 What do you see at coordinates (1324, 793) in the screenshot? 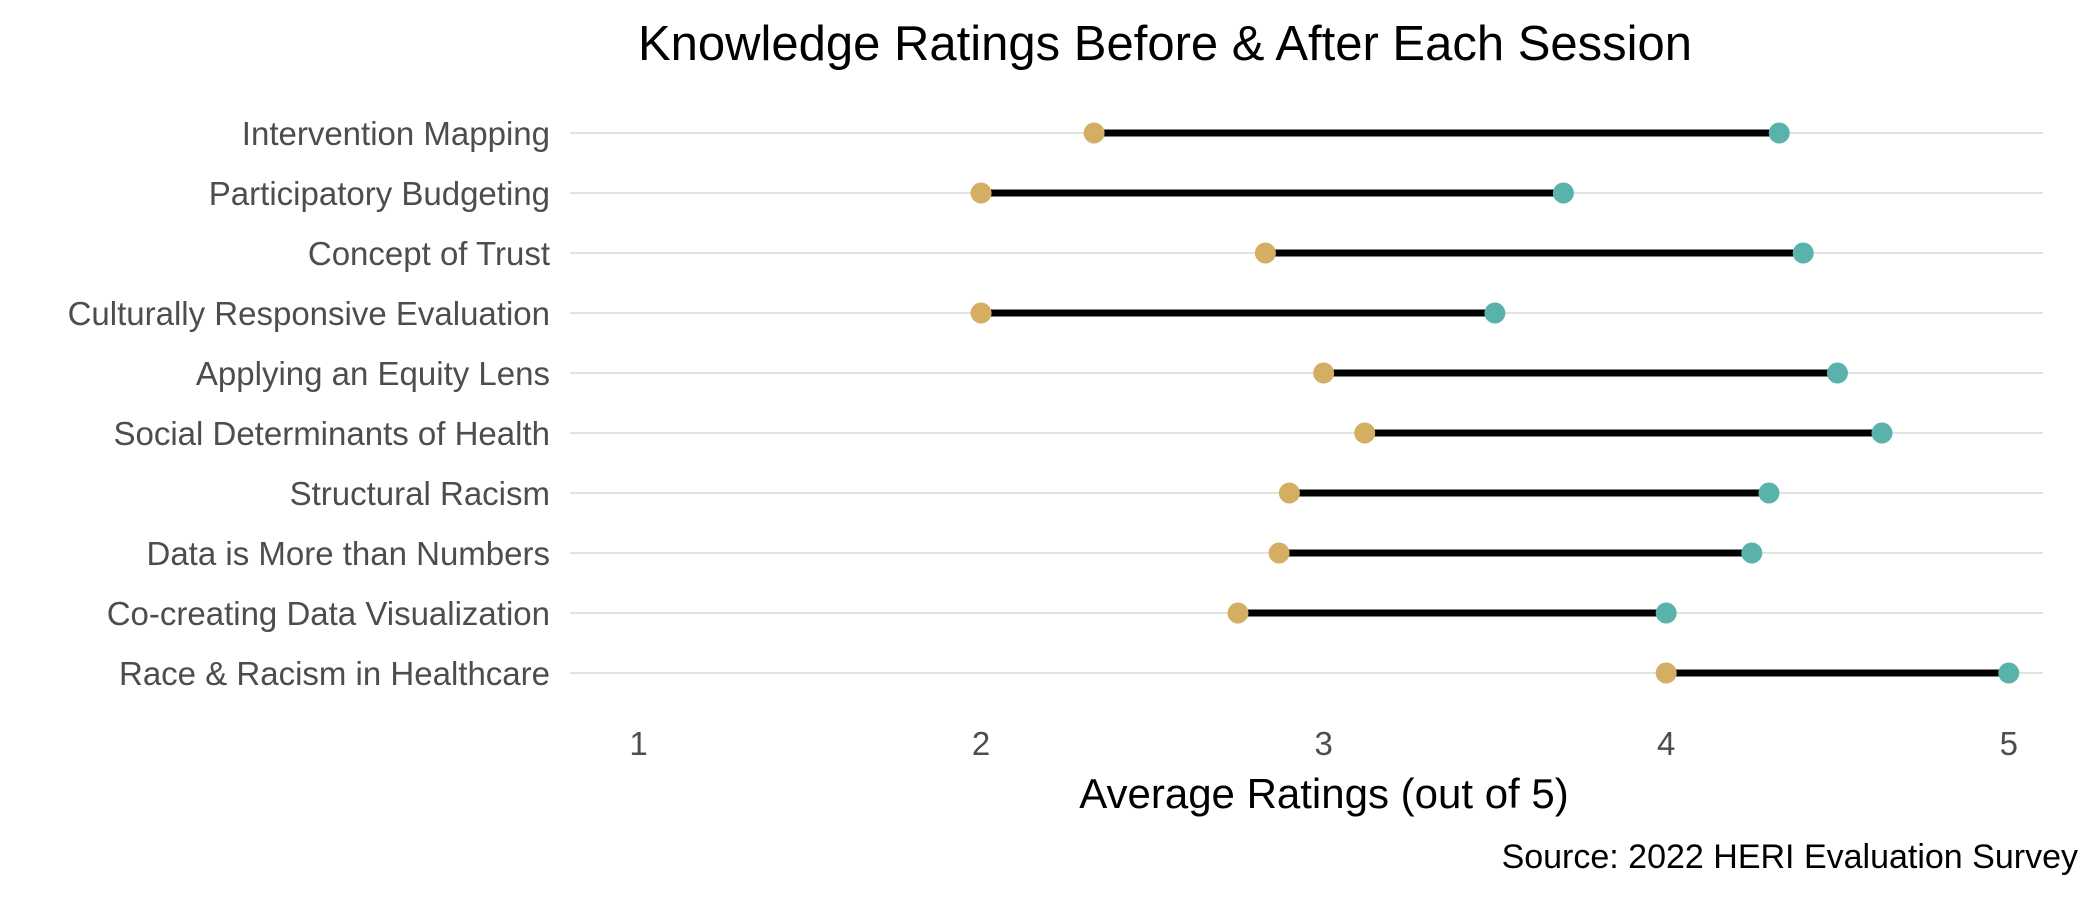
I see `x-axis-label: Average Ratings (out of 5)` at bounding box center [1324, 793].